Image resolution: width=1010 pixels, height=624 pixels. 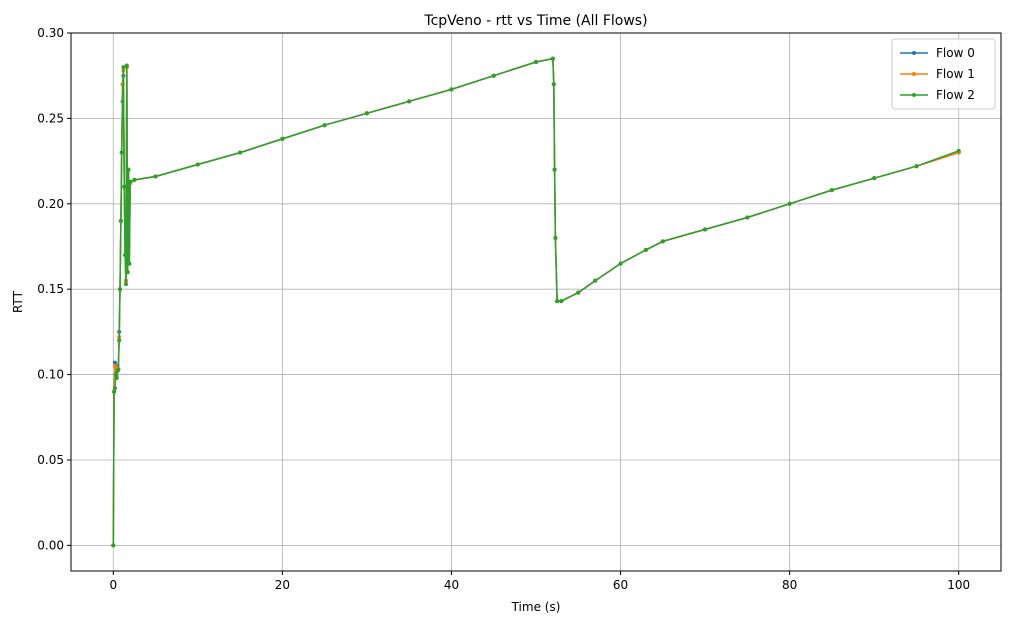 What do you see at coordinates (536, 607) in the screenshot?
I see `x-axis-label: Time (s)` at bounding box center [536, 607].